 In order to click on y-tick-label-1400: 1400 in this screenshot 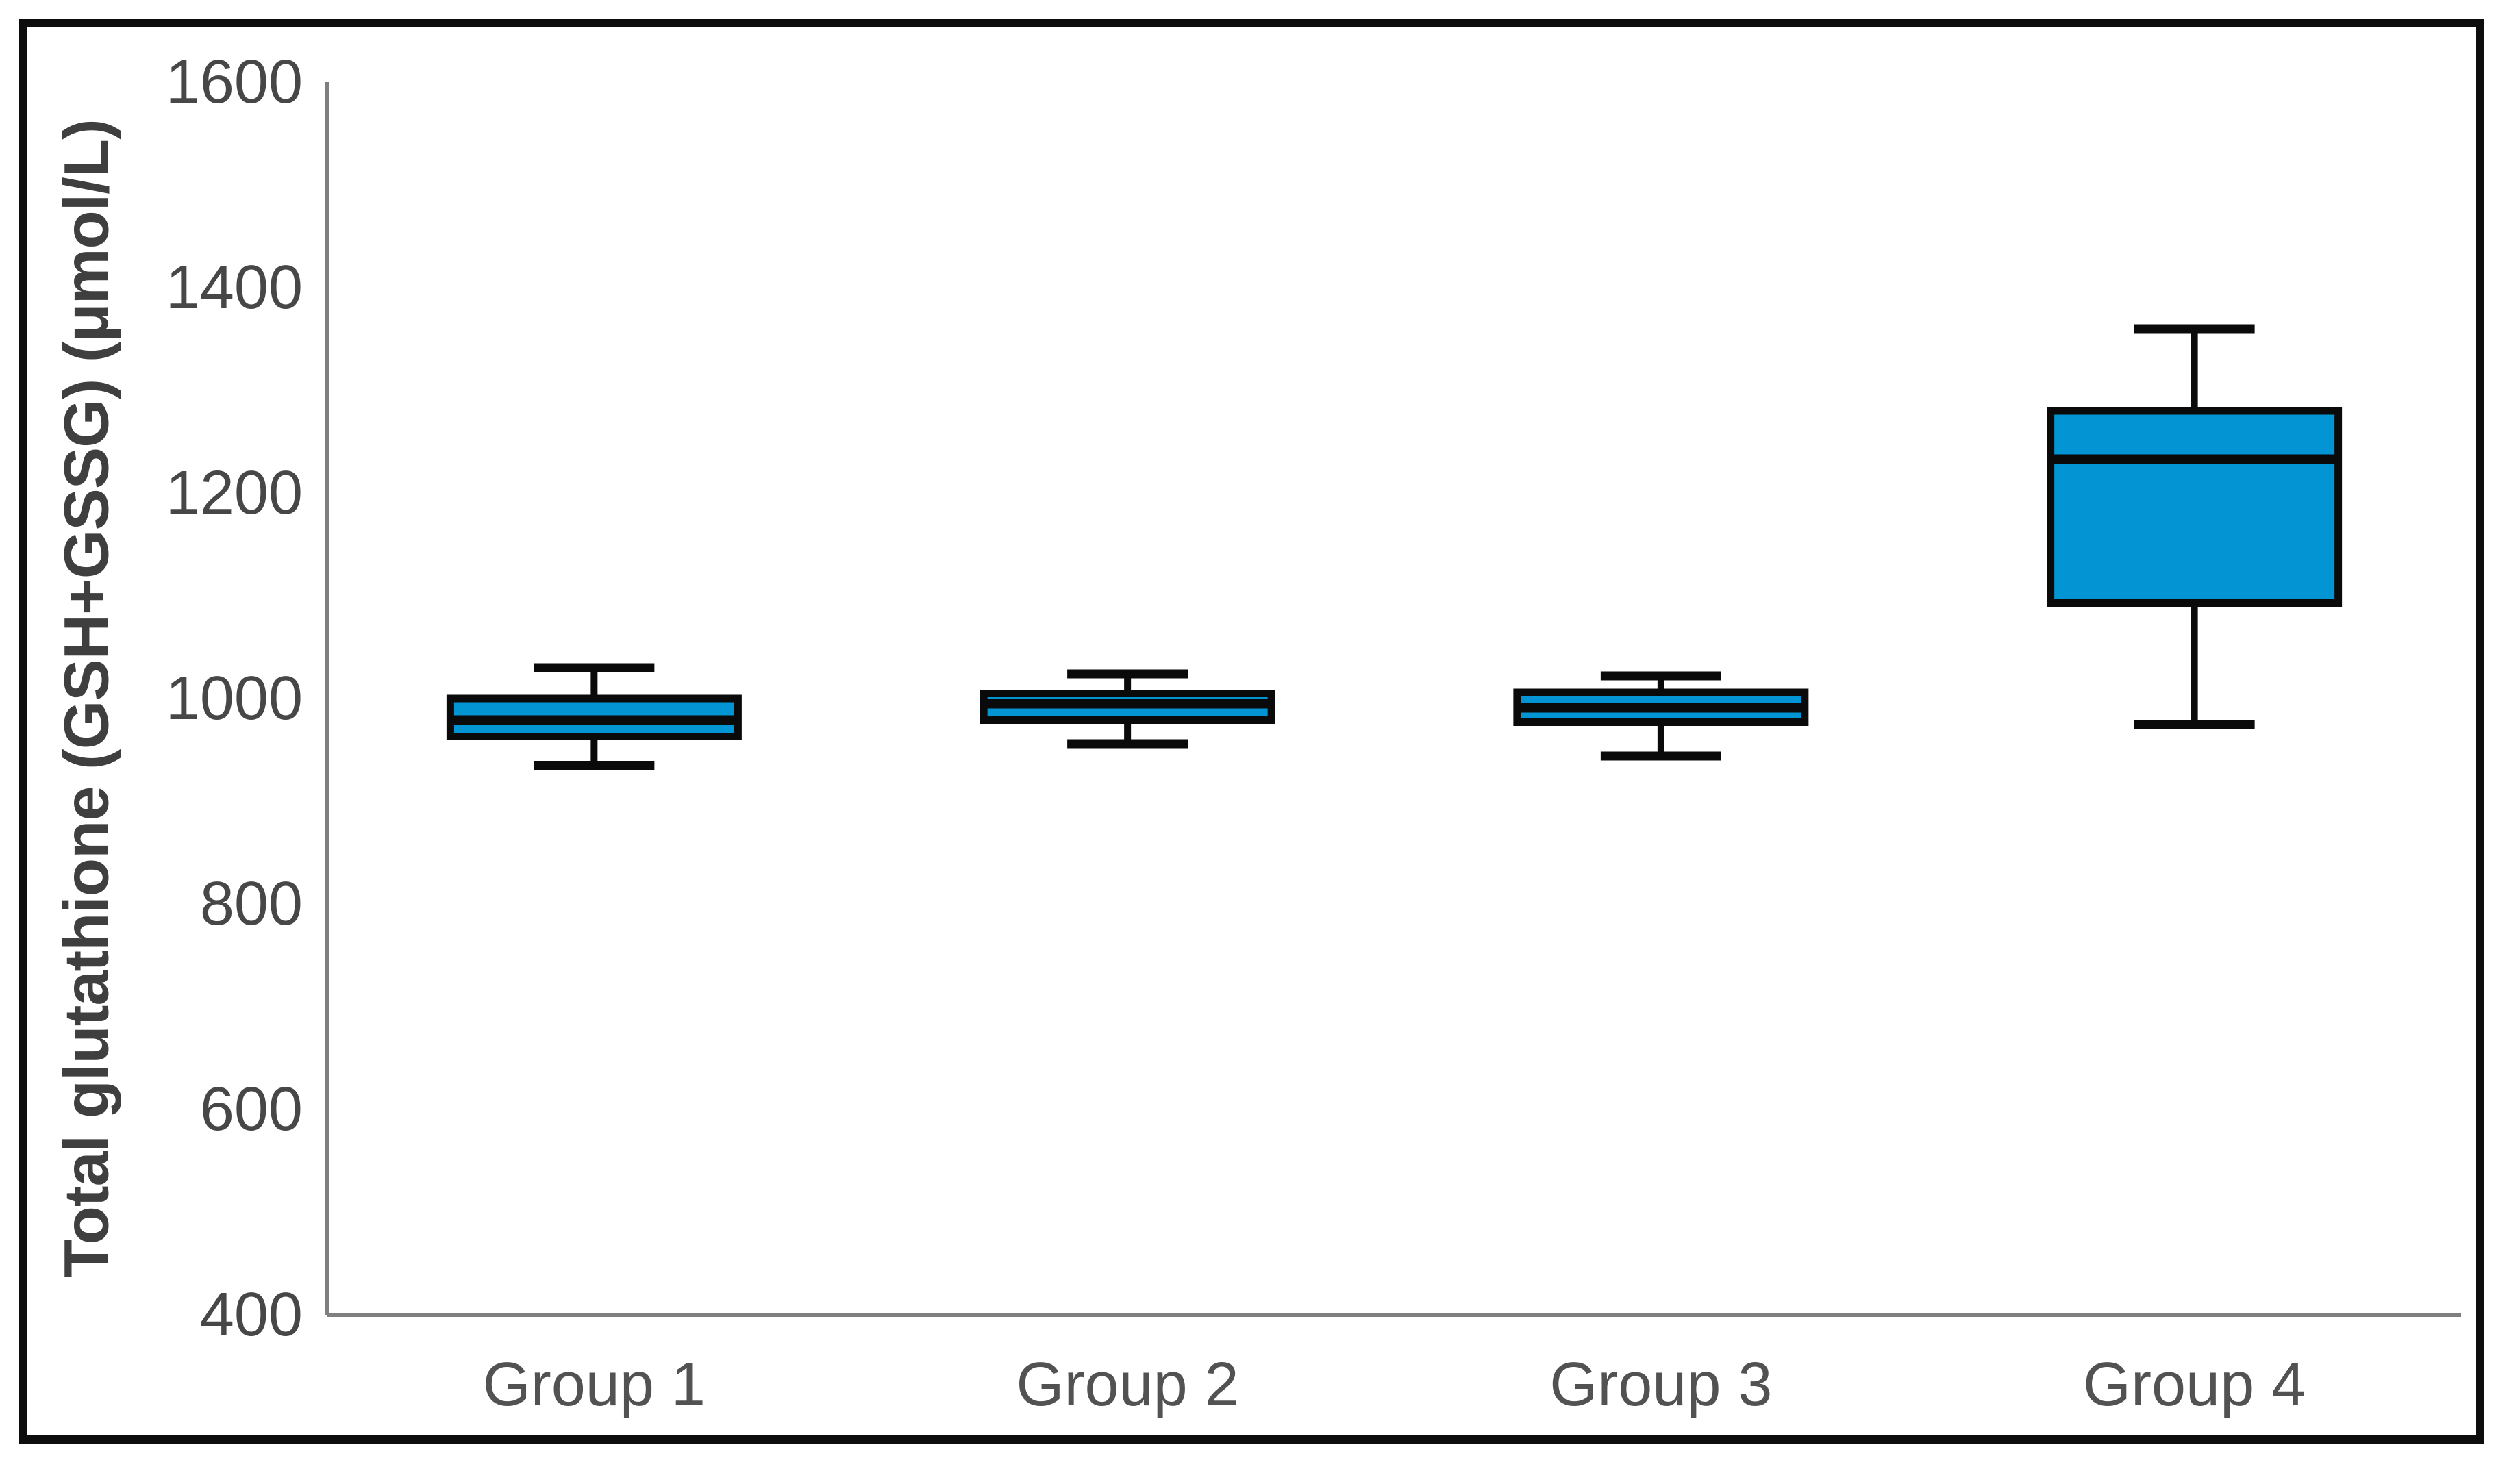, I will do `click(234, 287)`.